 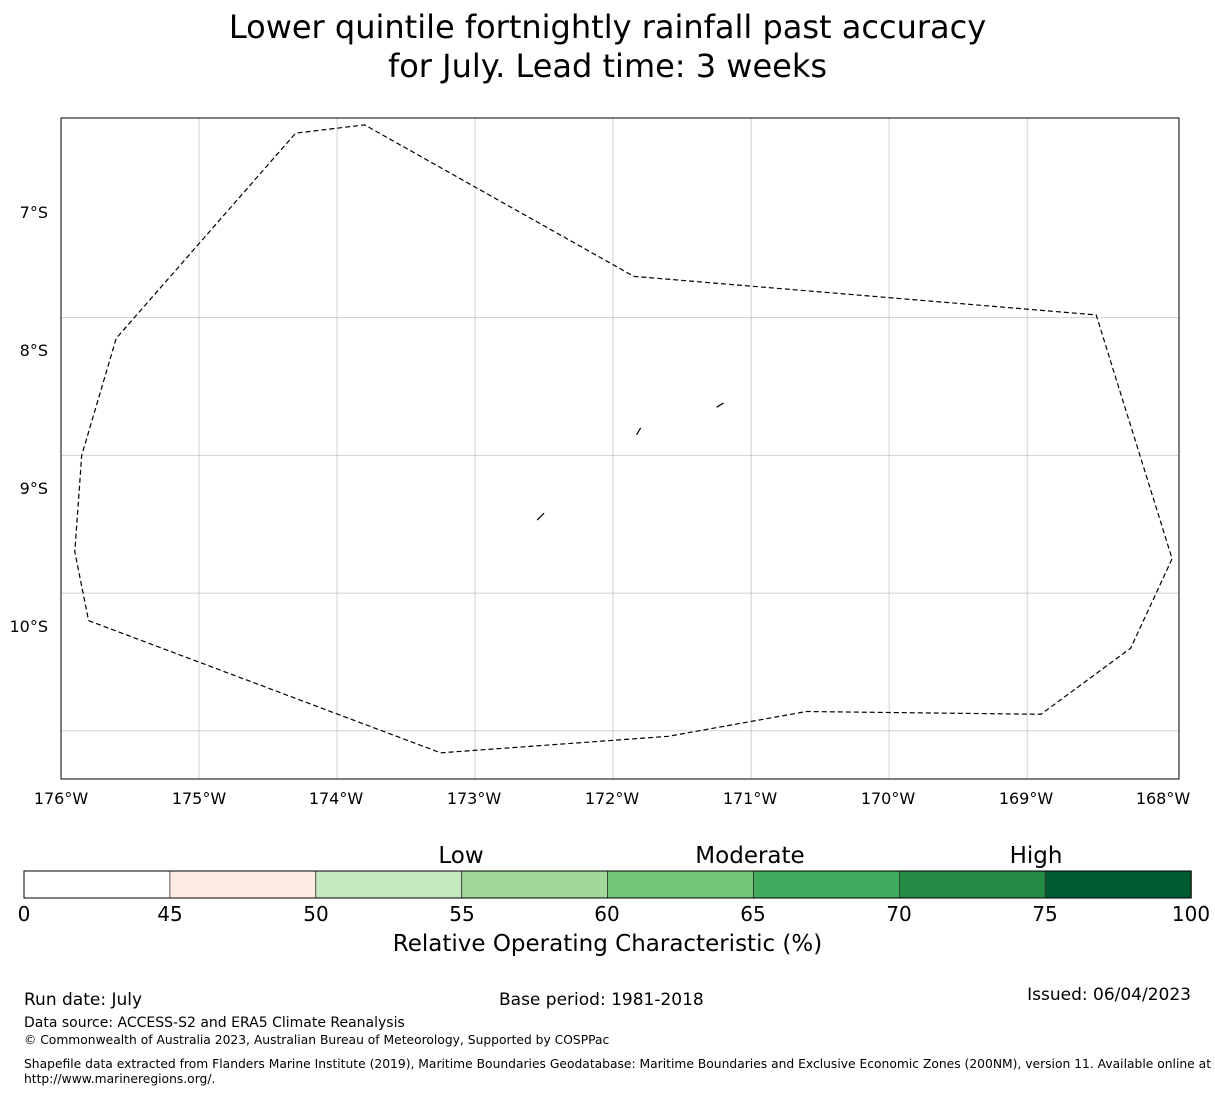 I want to click on lat-label-10s: 10°S, so click(x=28, y=626).